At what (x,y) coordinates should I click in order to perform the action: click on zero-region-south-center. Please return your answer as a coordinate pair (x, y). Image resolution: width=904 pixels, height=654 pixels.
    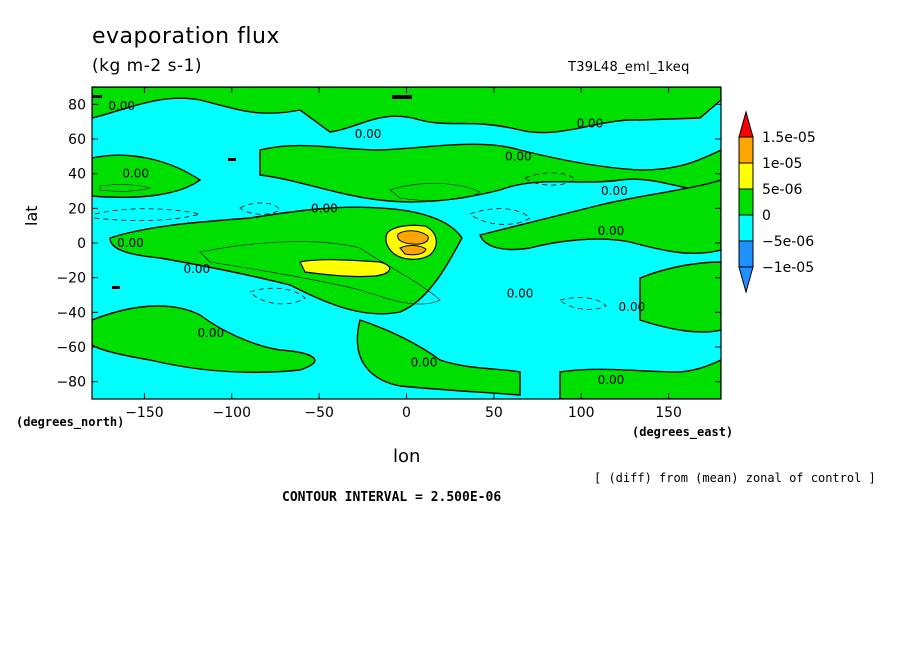
    Looking at the image, I should click on (438, 357).